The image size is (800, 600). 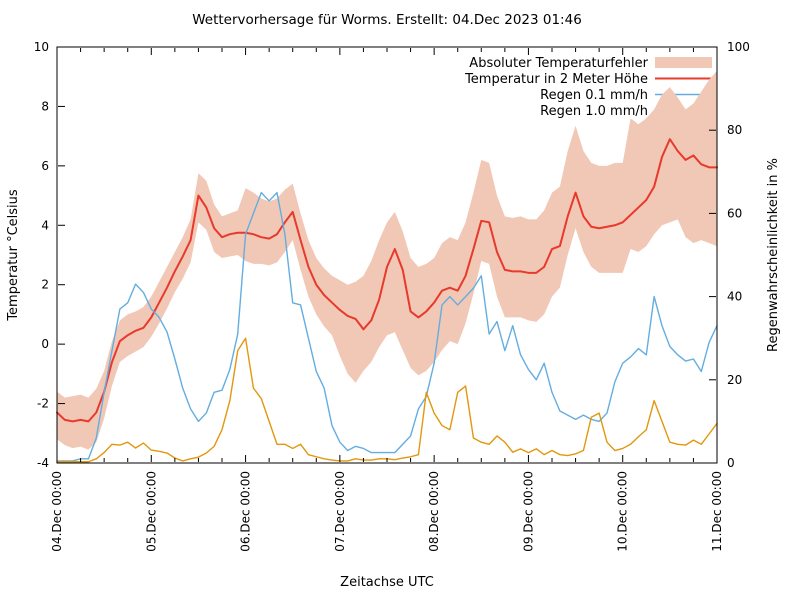 I want to click on y-left-tick-label: 6, so click(x=45, y=166).